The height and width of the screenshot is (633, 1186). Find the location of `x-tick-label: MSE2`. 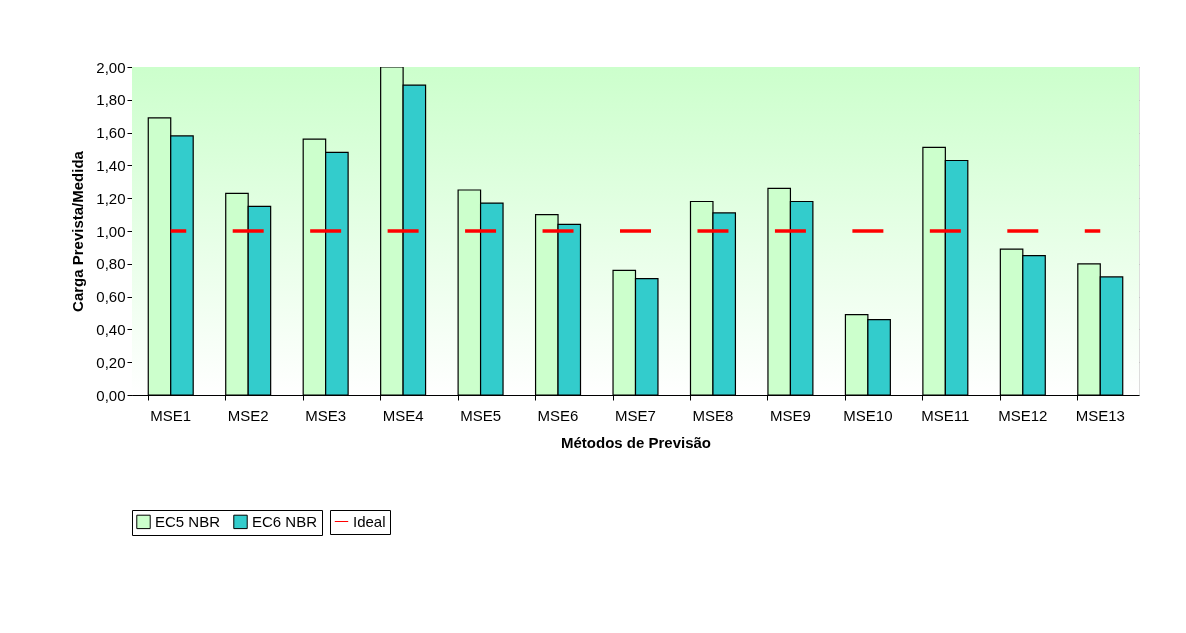

x-tick-label: MSE2 is located at coordinates (248, 415).